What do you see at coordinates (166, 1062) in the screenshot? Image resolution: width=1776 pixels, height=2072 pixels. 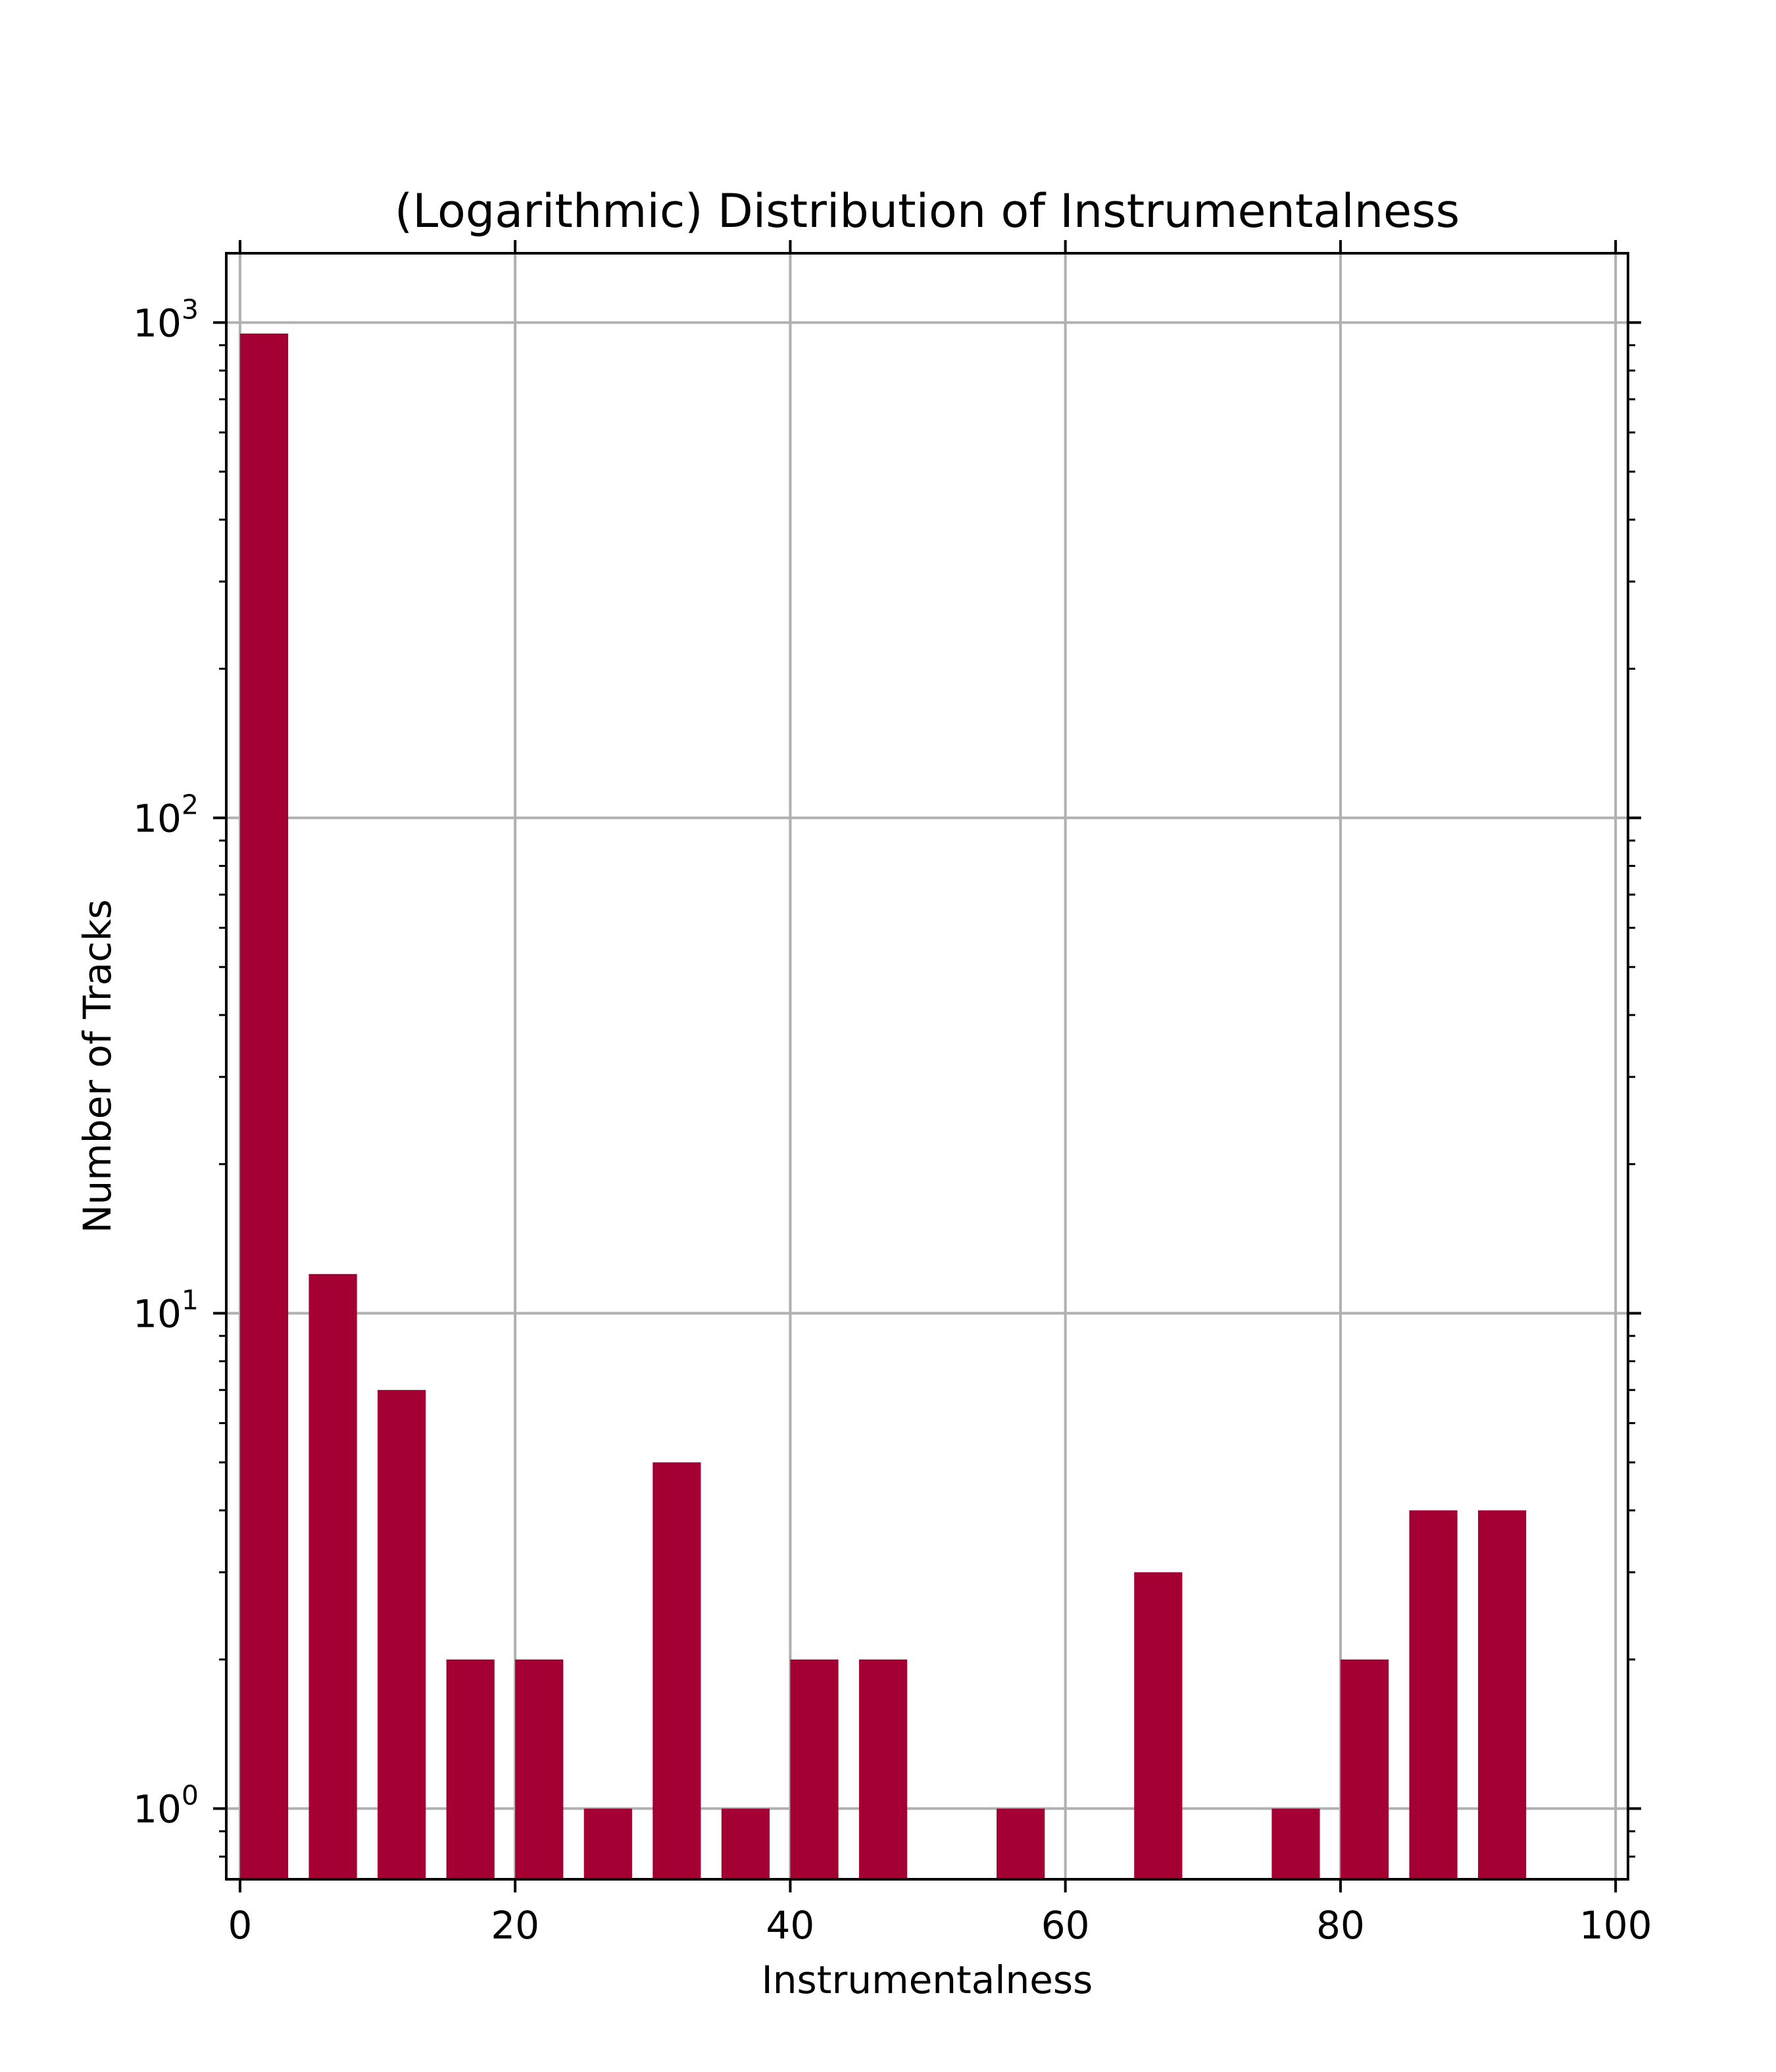 I see `y-tick-labels: 10⁰ 10¹ 10² 10³` at bounding box center [166, 1062].